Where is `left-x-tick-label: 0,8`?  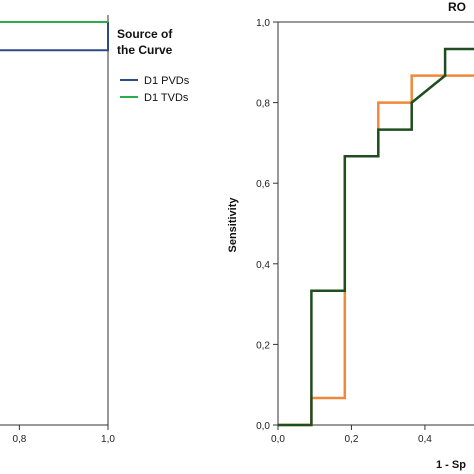
left-x-tick-label: 0,8 is located at coordinates (19, 439).